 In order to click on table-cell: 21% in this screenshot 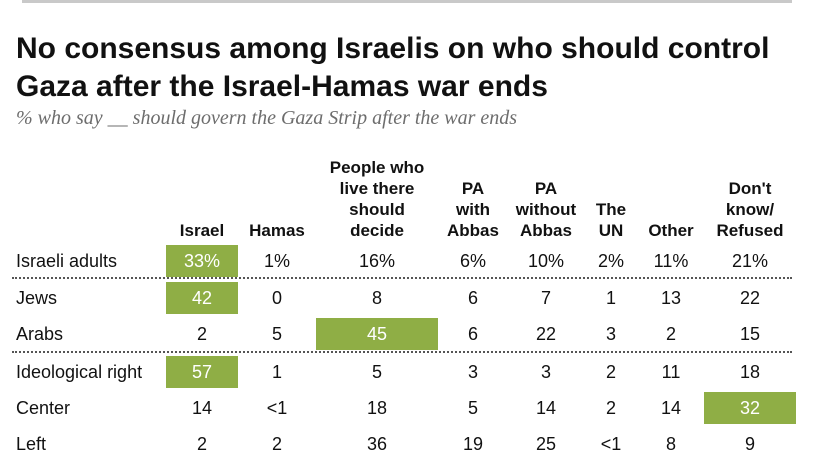, I will do `click(750, 261)`.